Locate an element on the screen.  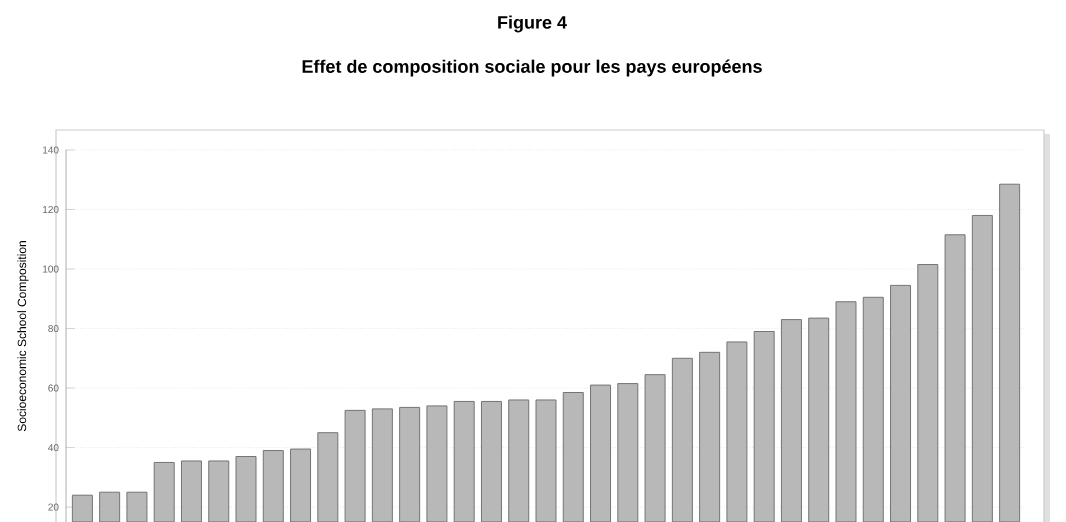
chart-title: Figure 4 is located at coordinates (532, 24).